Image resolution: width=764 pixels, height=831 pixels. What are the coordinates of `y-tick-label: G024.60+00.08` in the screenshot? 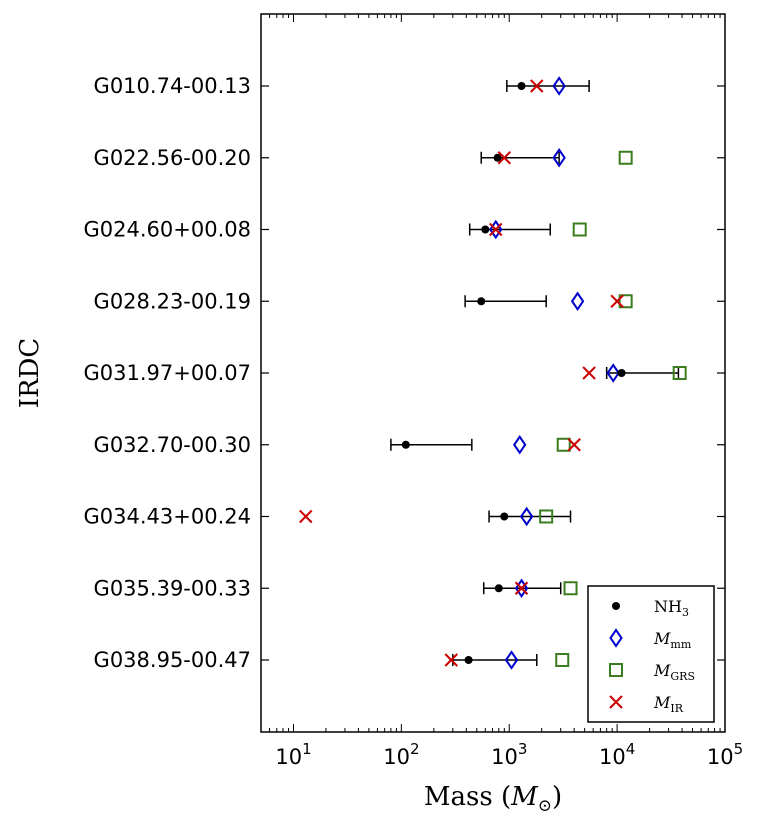 It's located at (167, 230).